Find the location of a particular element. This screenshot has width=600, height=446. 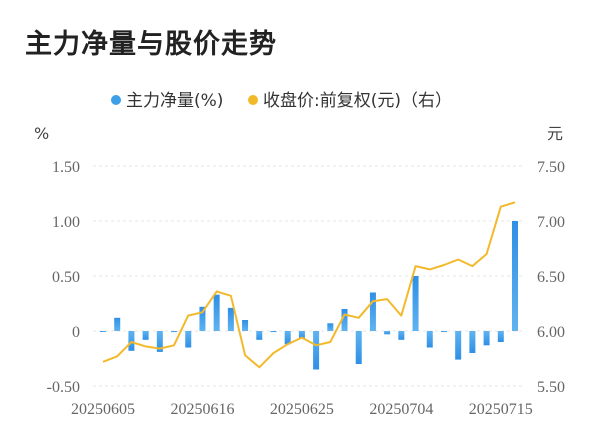

left-tick-label: 1.00 is located at coordinates (66, 222).